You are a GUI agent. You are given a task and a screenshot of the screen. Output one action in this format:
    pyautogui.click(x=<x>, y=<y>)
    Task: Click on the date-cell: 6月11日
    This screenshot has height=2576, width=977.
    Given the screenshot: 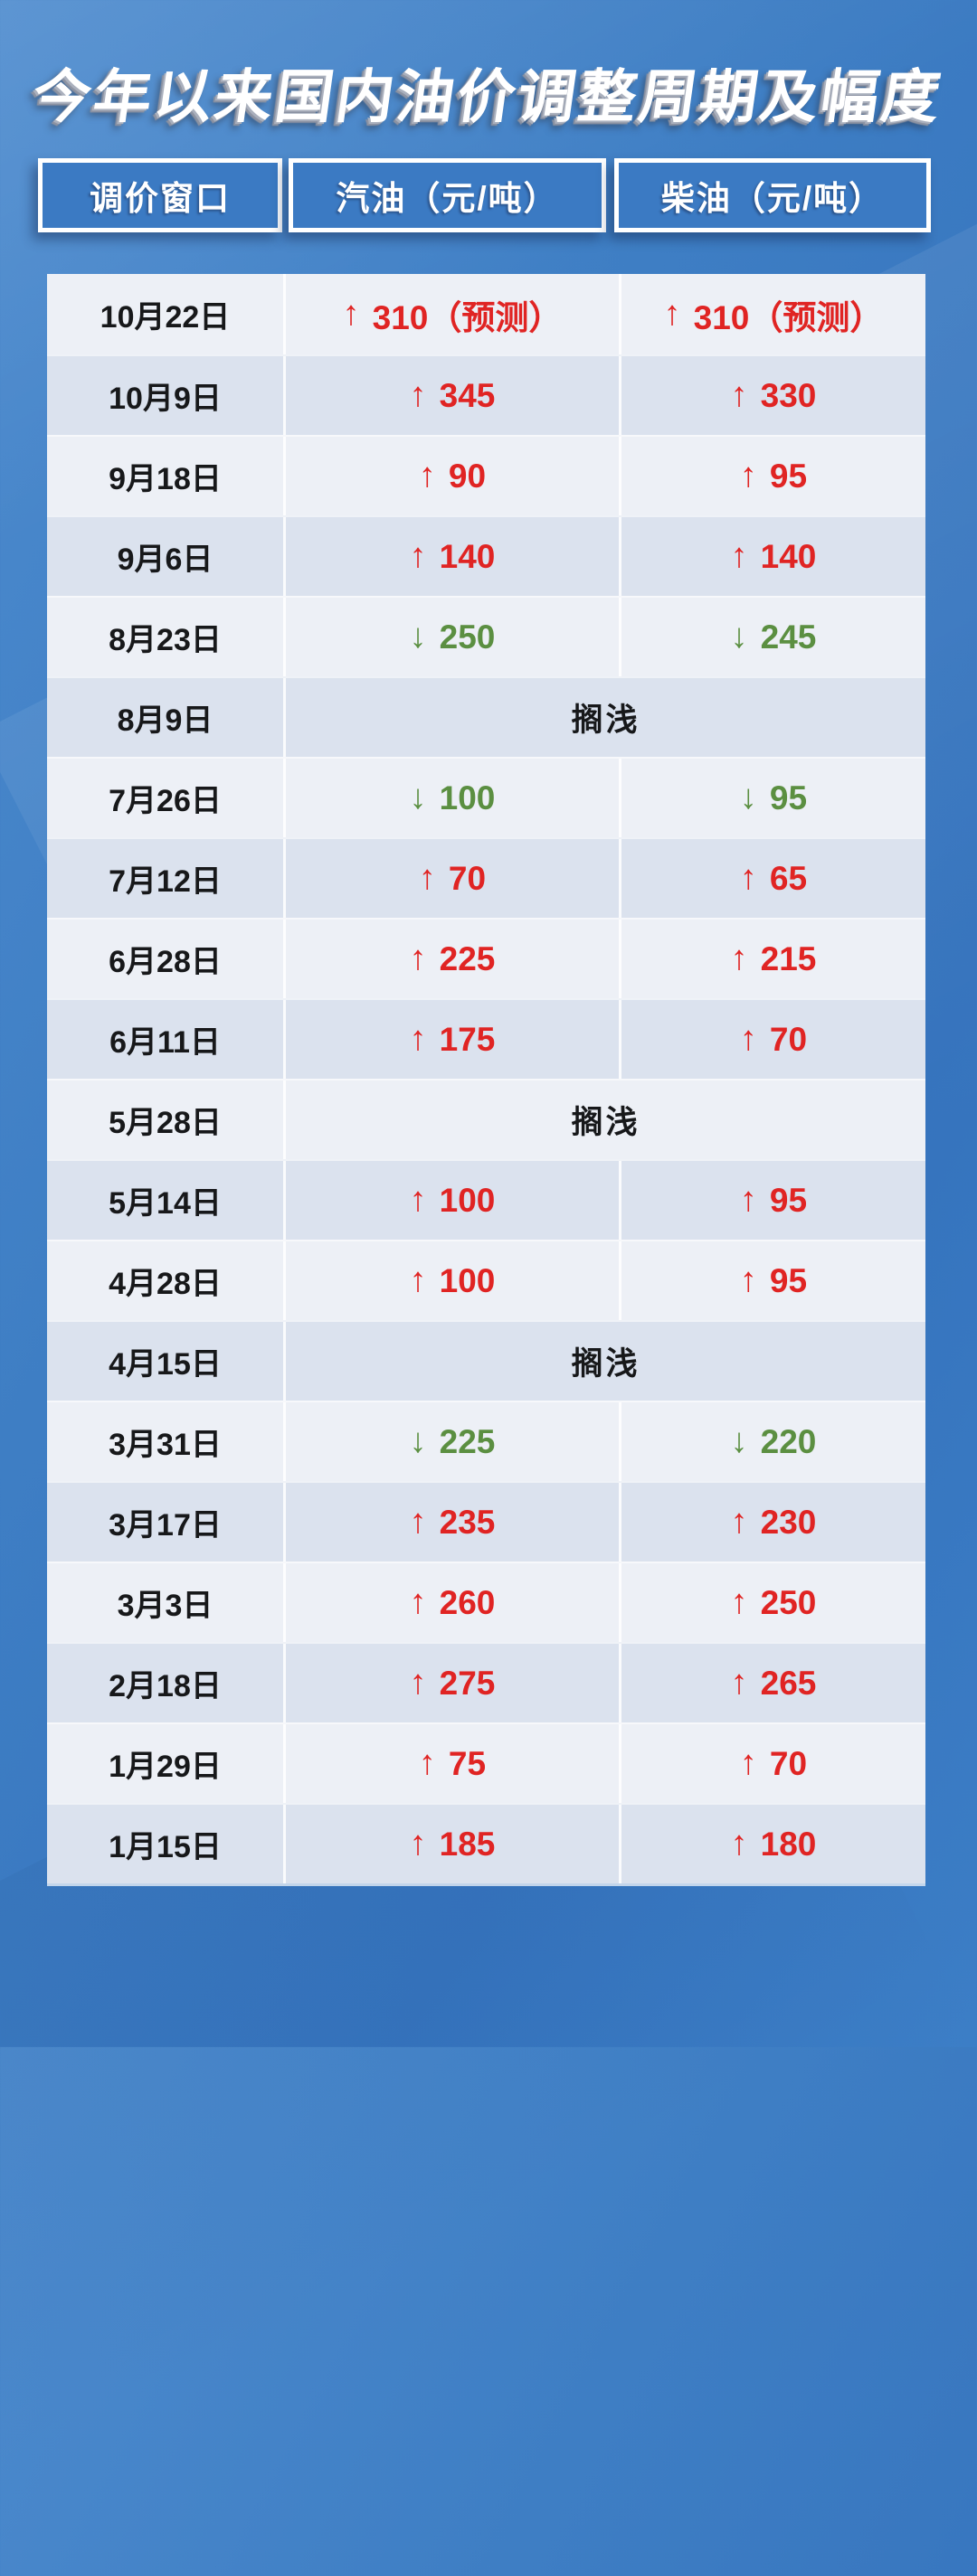 What is the action you would take?
    pyautogui.click(x=165, y=1042)
    